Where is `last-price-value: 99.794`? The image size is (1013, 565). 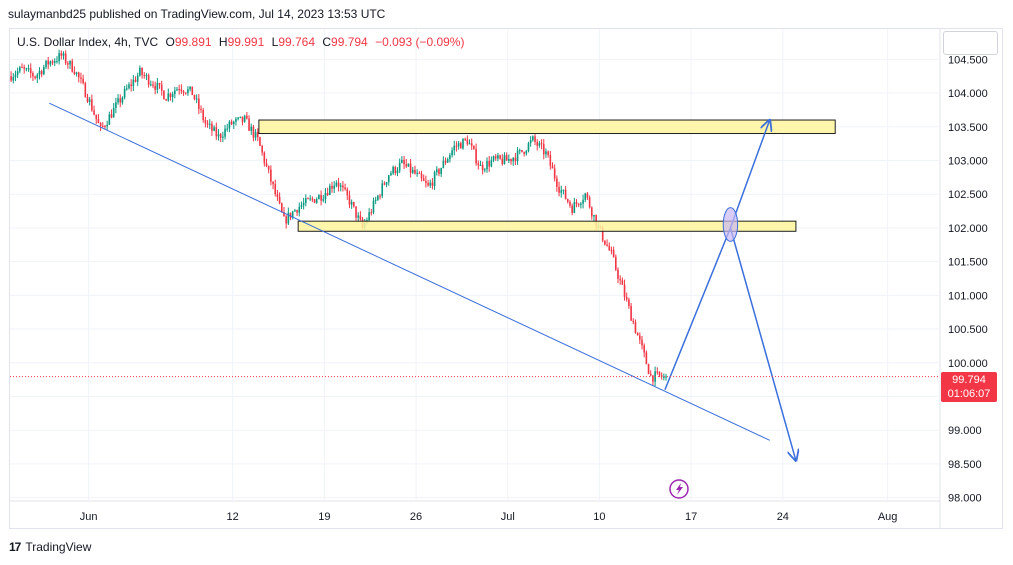 last-price-value: 99.794 is located at coordinates (969, 380).